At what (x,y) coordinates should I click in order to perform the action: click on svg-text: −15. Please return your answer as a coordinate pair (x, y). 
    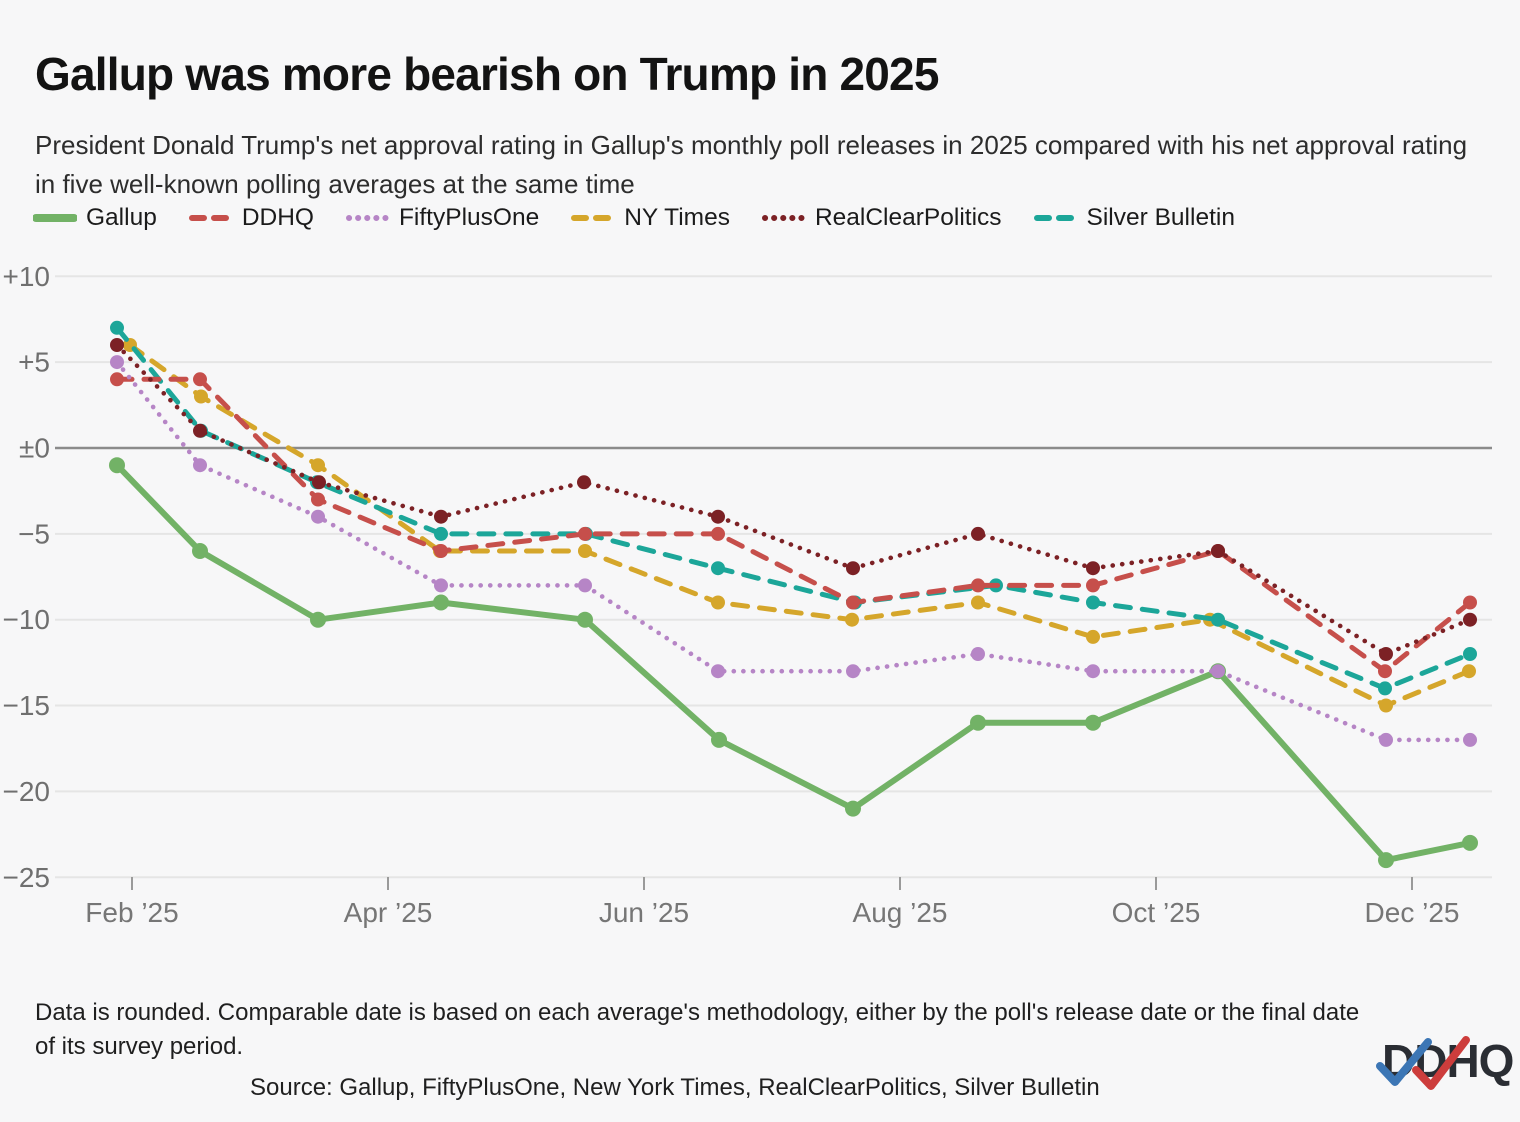
    Looking at the image, I should click on (27, 705).